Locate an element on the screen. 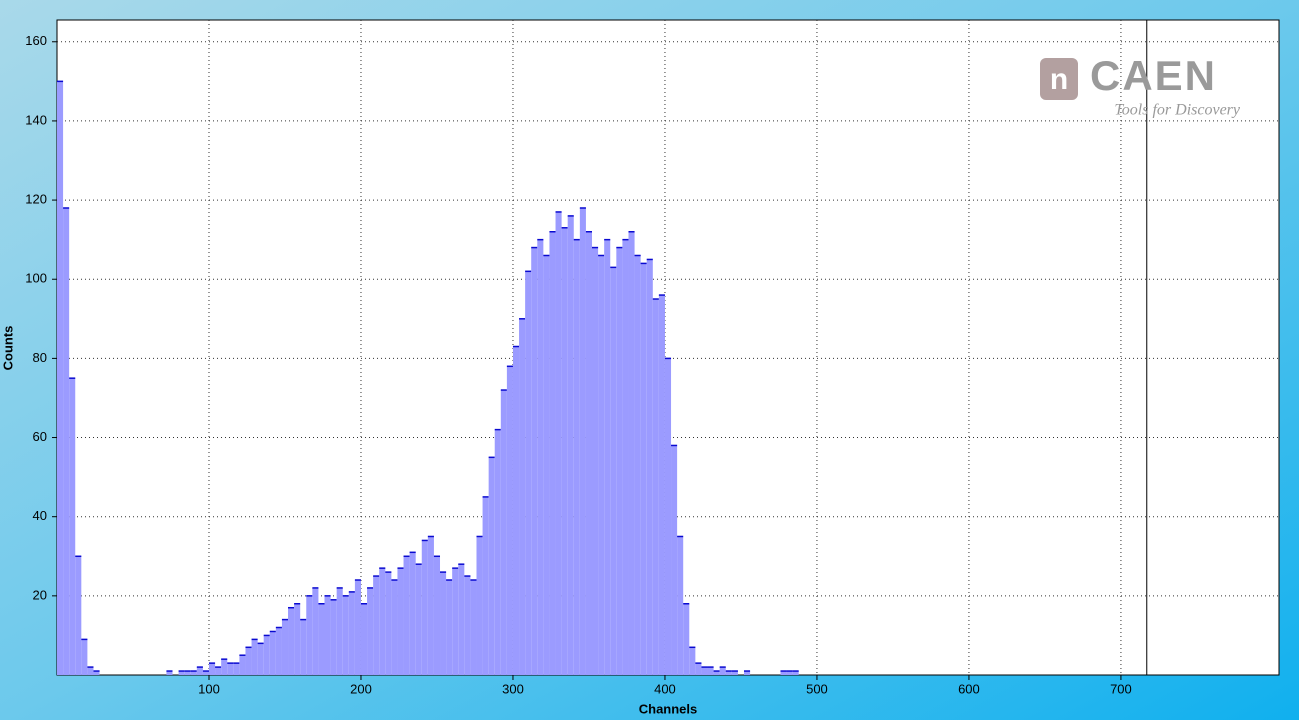 The width and height of the screenshot is (1299, 725). x-tick-label: 500 is located at coordinates (817, 688).